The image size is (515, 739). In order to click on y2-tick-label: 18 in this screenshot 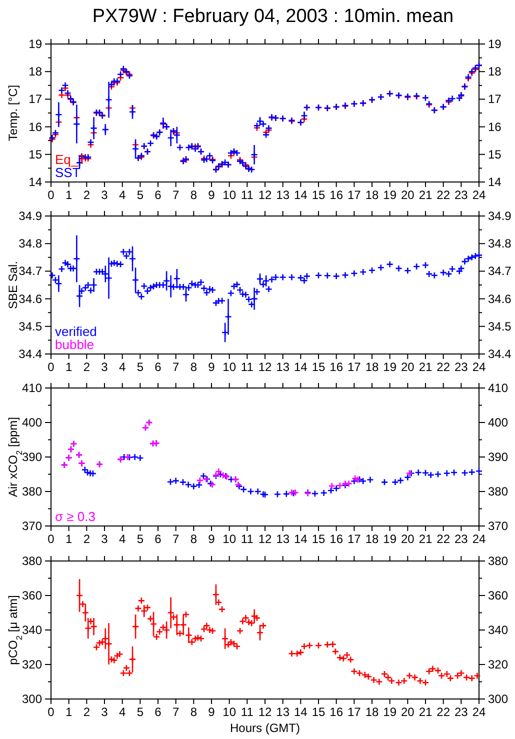, I will do `click(495, 71)`.